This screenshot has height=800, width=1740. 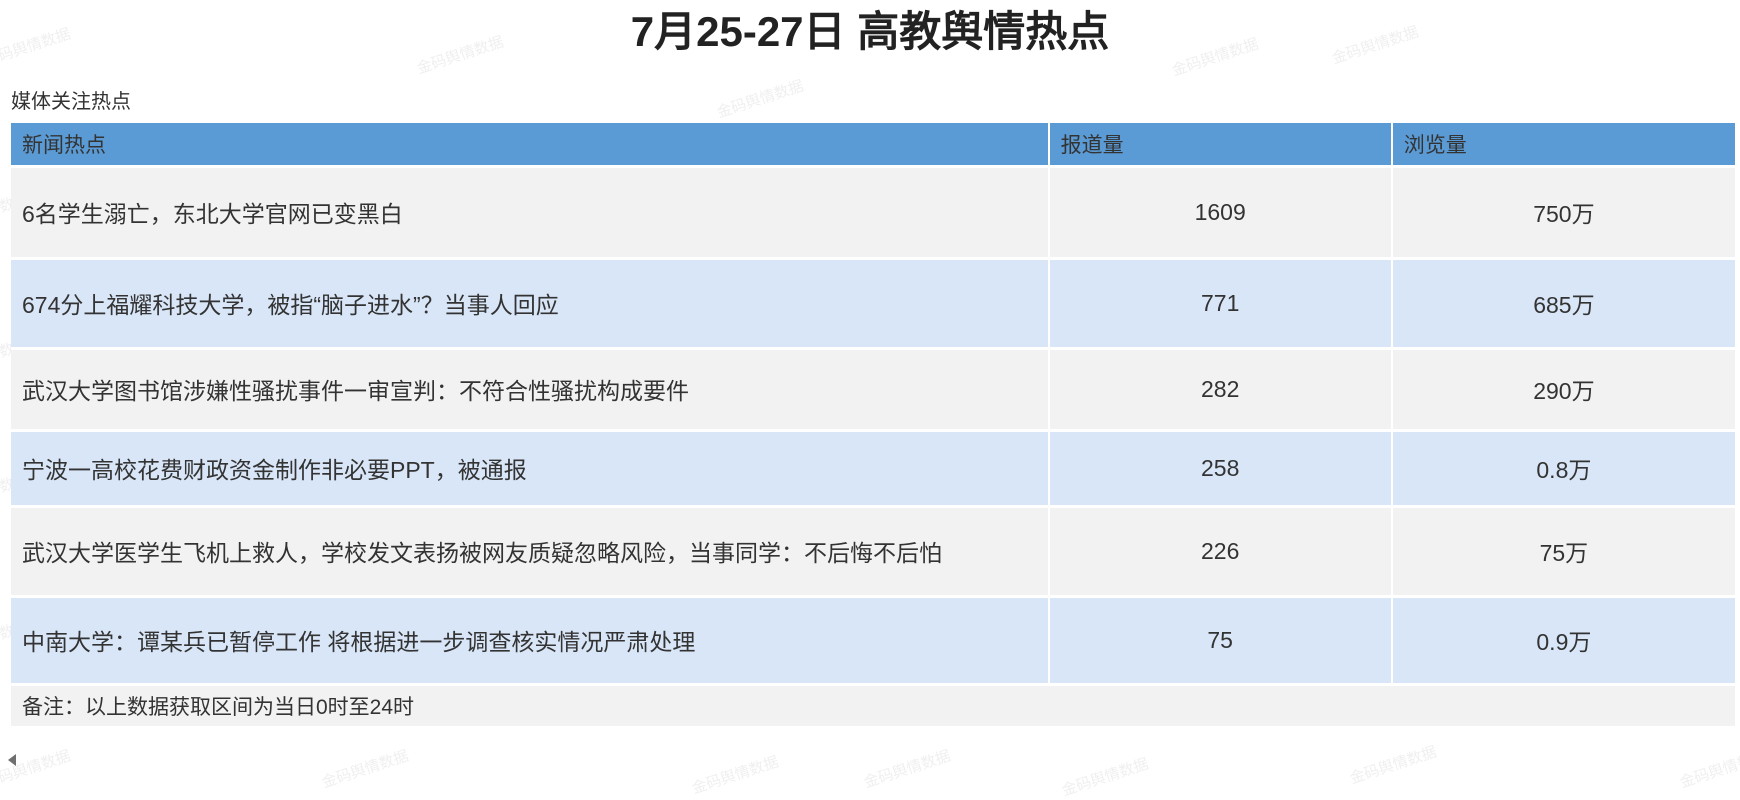 I want to click on views-cell: 0.8万, so click(x=1563, y=469).